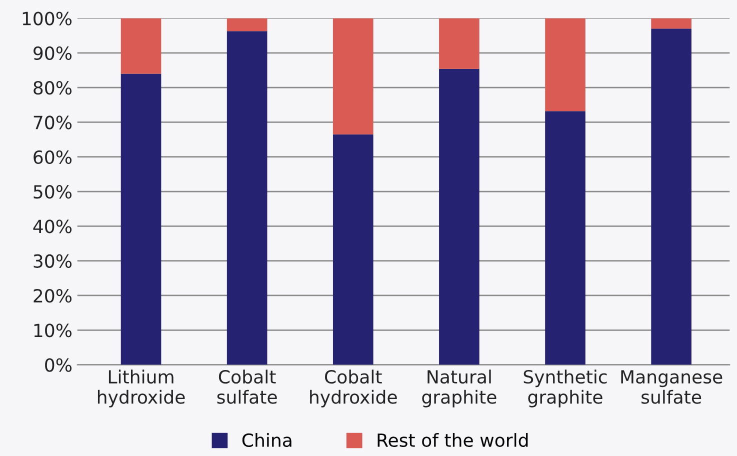  Describe the element at coordinates (53, 191) in the screenshot. I see `y-tick-label: 50%` at that location.